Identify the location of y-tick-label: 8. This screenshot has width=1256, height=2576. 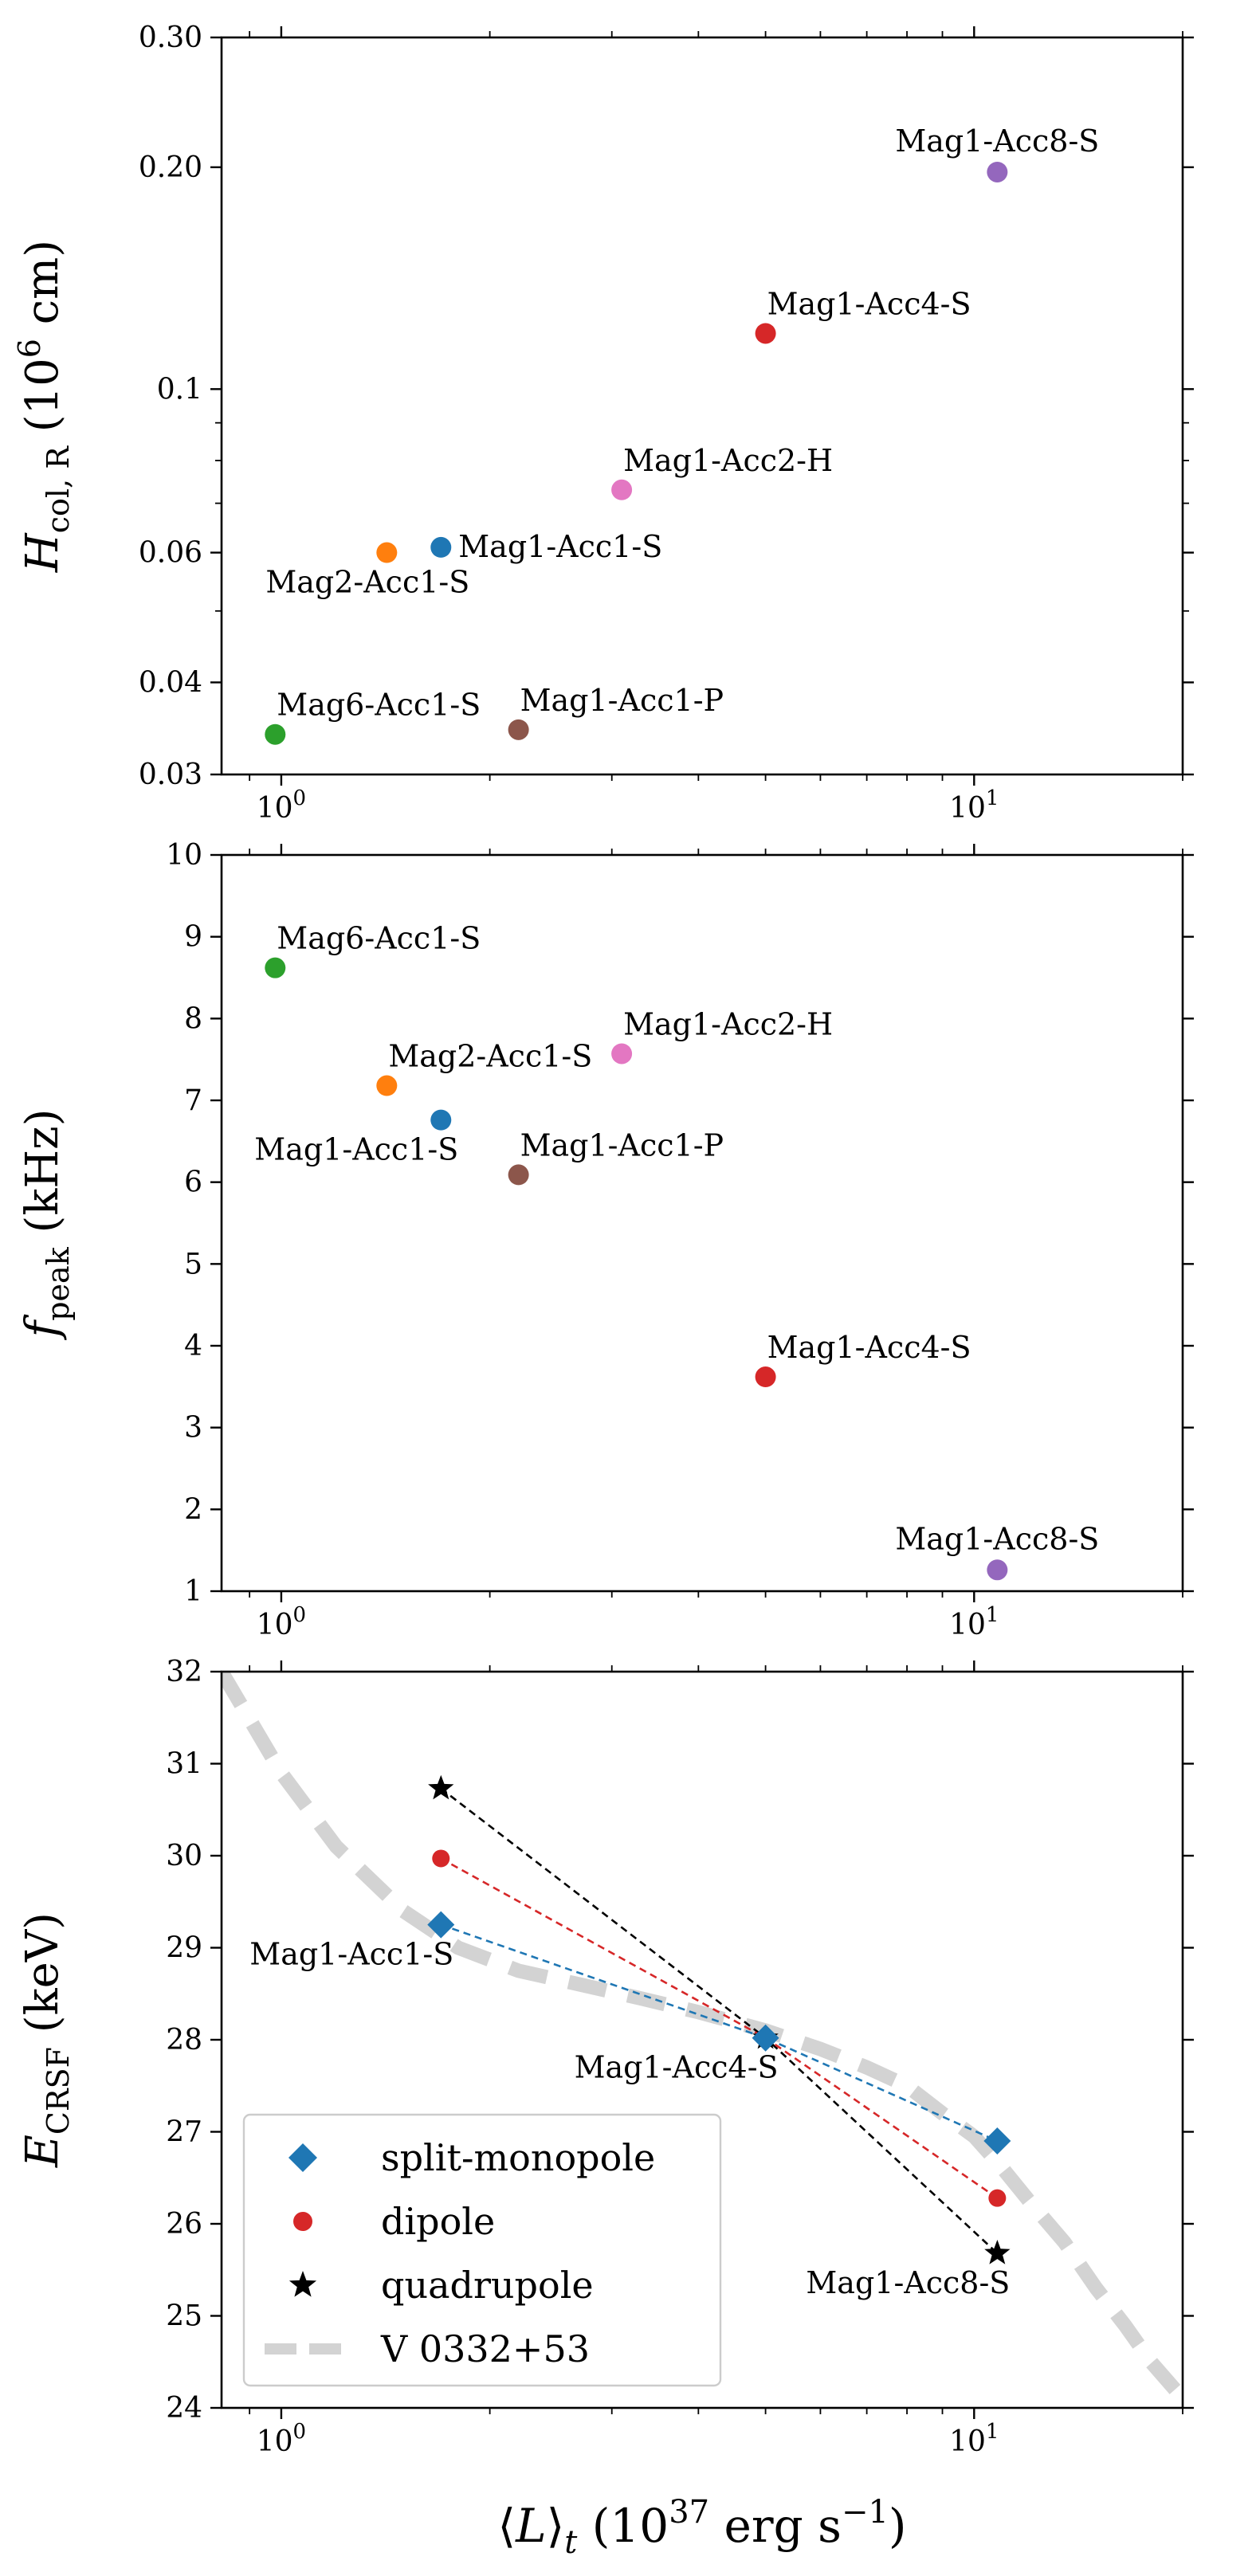
(193, 1019).